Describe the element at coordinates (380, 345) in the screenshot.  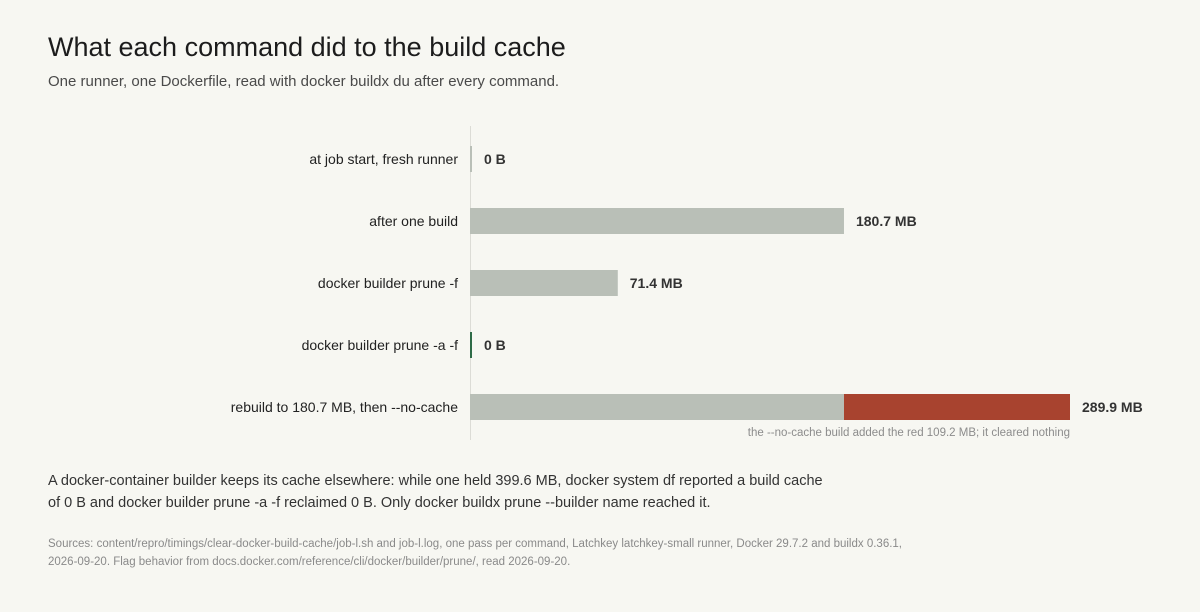
I see `category-label: docker builder prune -a -f` at that location.